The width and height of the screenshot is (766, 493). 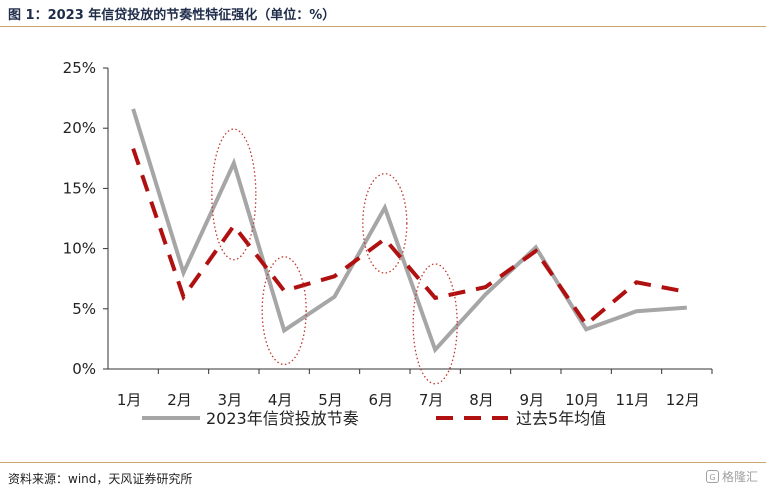 What do you see at coordinates (481, 400) in the screenshot?
I see `x-tick-label: 8月` at bounding box center [481, 400].